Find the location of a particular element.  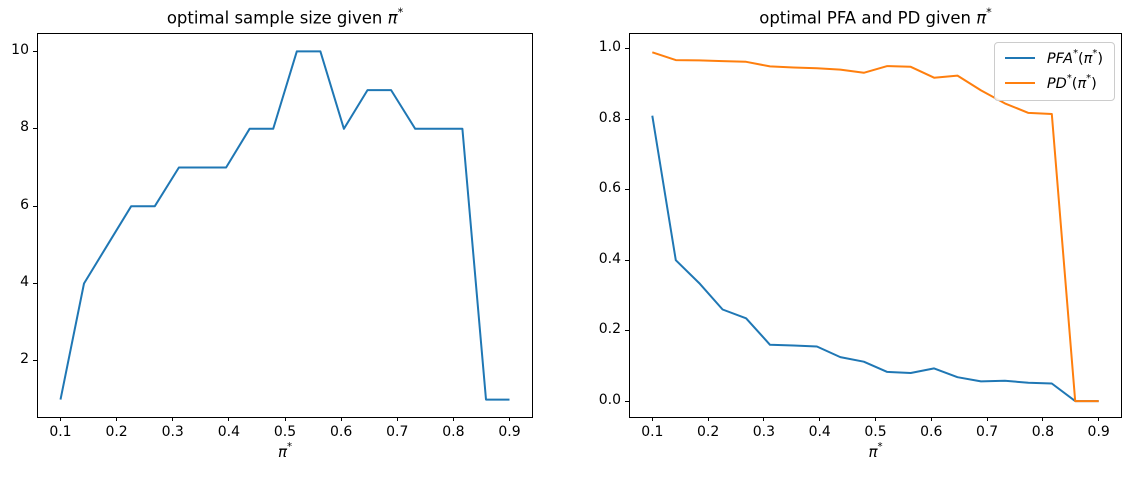

legend-entry-pd: PD*(π*) is located at coordinates (1053, 82).